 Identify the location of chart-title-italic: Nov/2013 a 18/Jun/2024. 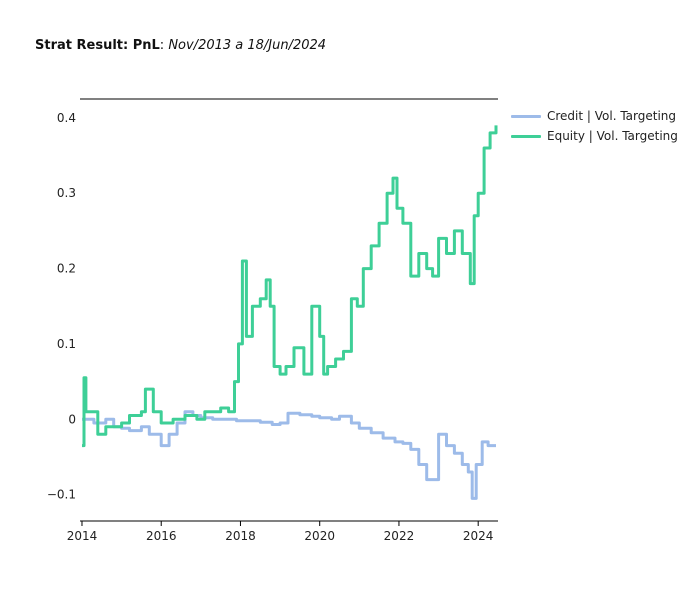
(247, 45).